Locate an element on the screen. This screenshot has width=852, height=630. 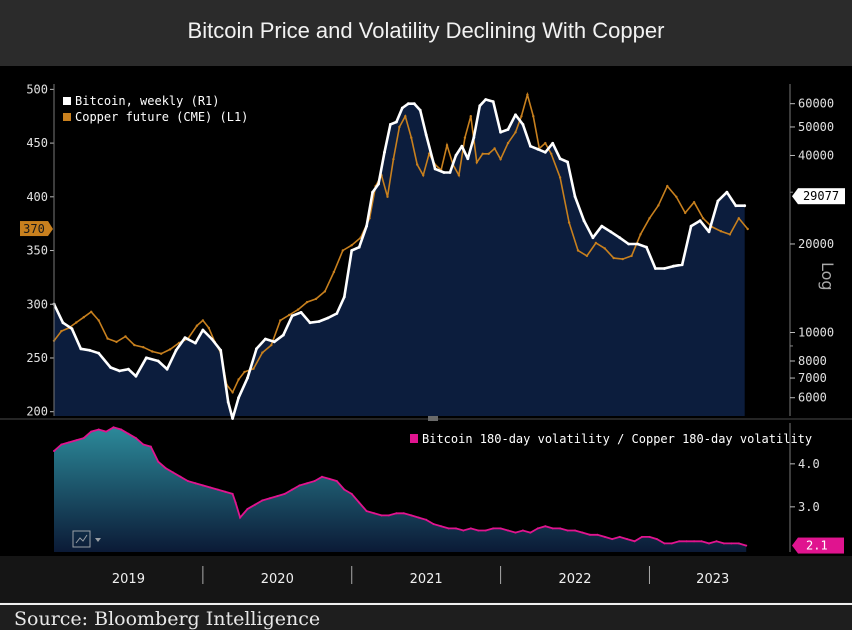
copper-current-value: 370 is located at coordinates (34, 229).